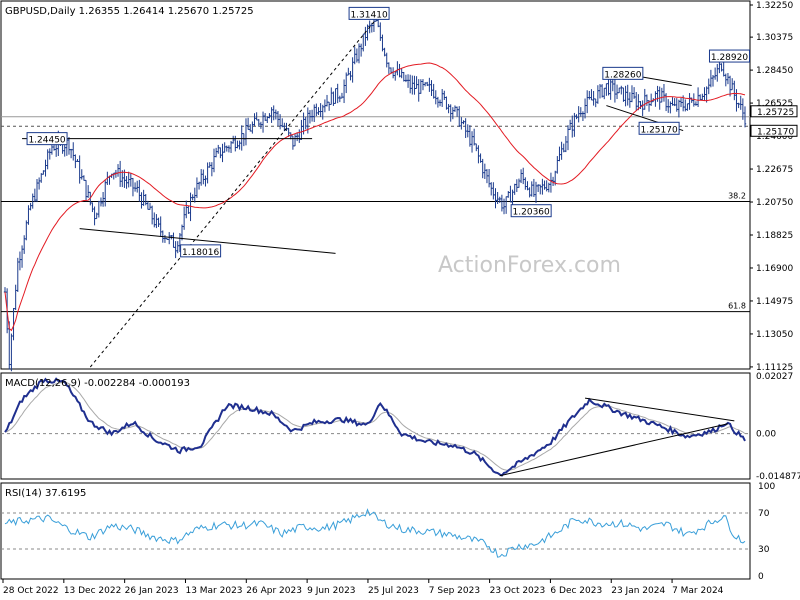 This screenshot has width=800, height=600. Describe the element at coordinates (529, 265) in the screenshot. I see `watermark: ActionForex.com` at that location.